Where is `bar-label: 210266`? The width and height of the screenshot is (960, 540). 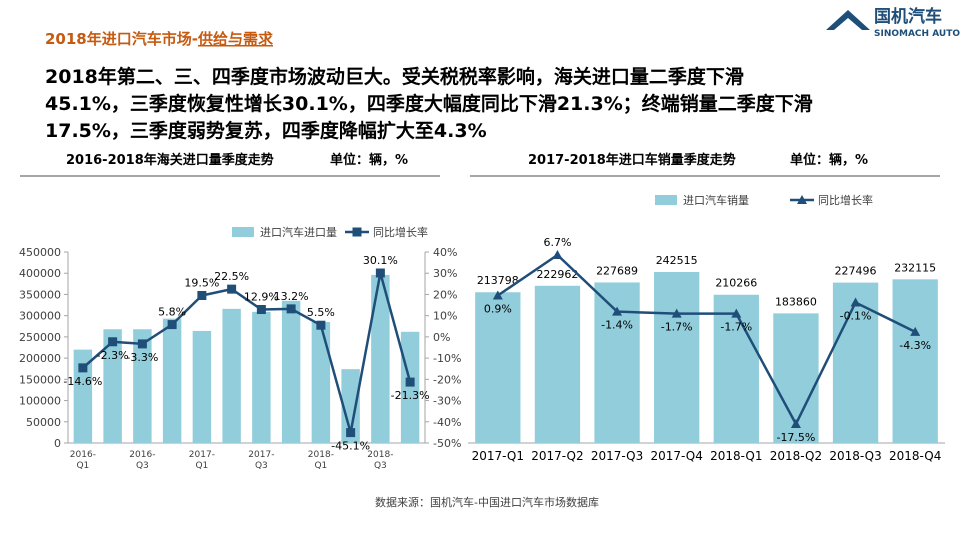 bar-label: 210266 is located at coordinates (736, 283).